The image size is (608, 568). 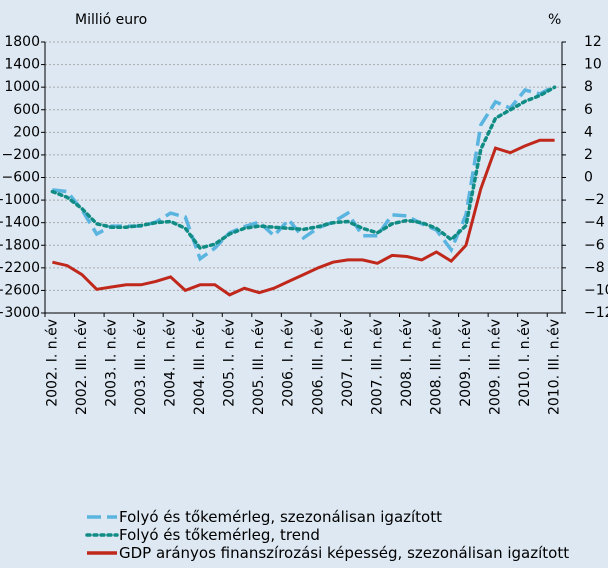 I want to click on y-tick-label: −2600, so click(x=20, y=290).